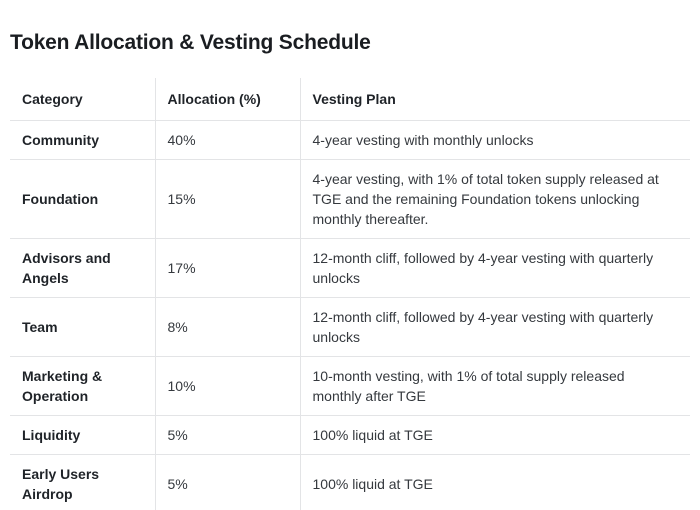 This screenshot has height=510, width=700. I want to click on category-cell: Liquidity, so click(82, 435).